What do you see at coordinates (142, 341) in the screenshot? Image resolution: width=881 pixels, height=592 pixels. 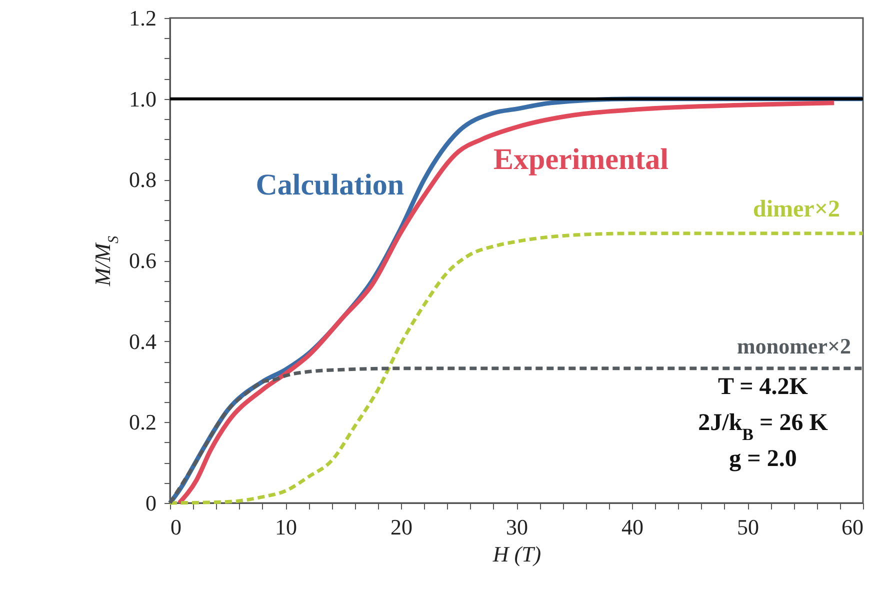 I see `y-tick-label: 0.4` at bounding box center [142, 341].